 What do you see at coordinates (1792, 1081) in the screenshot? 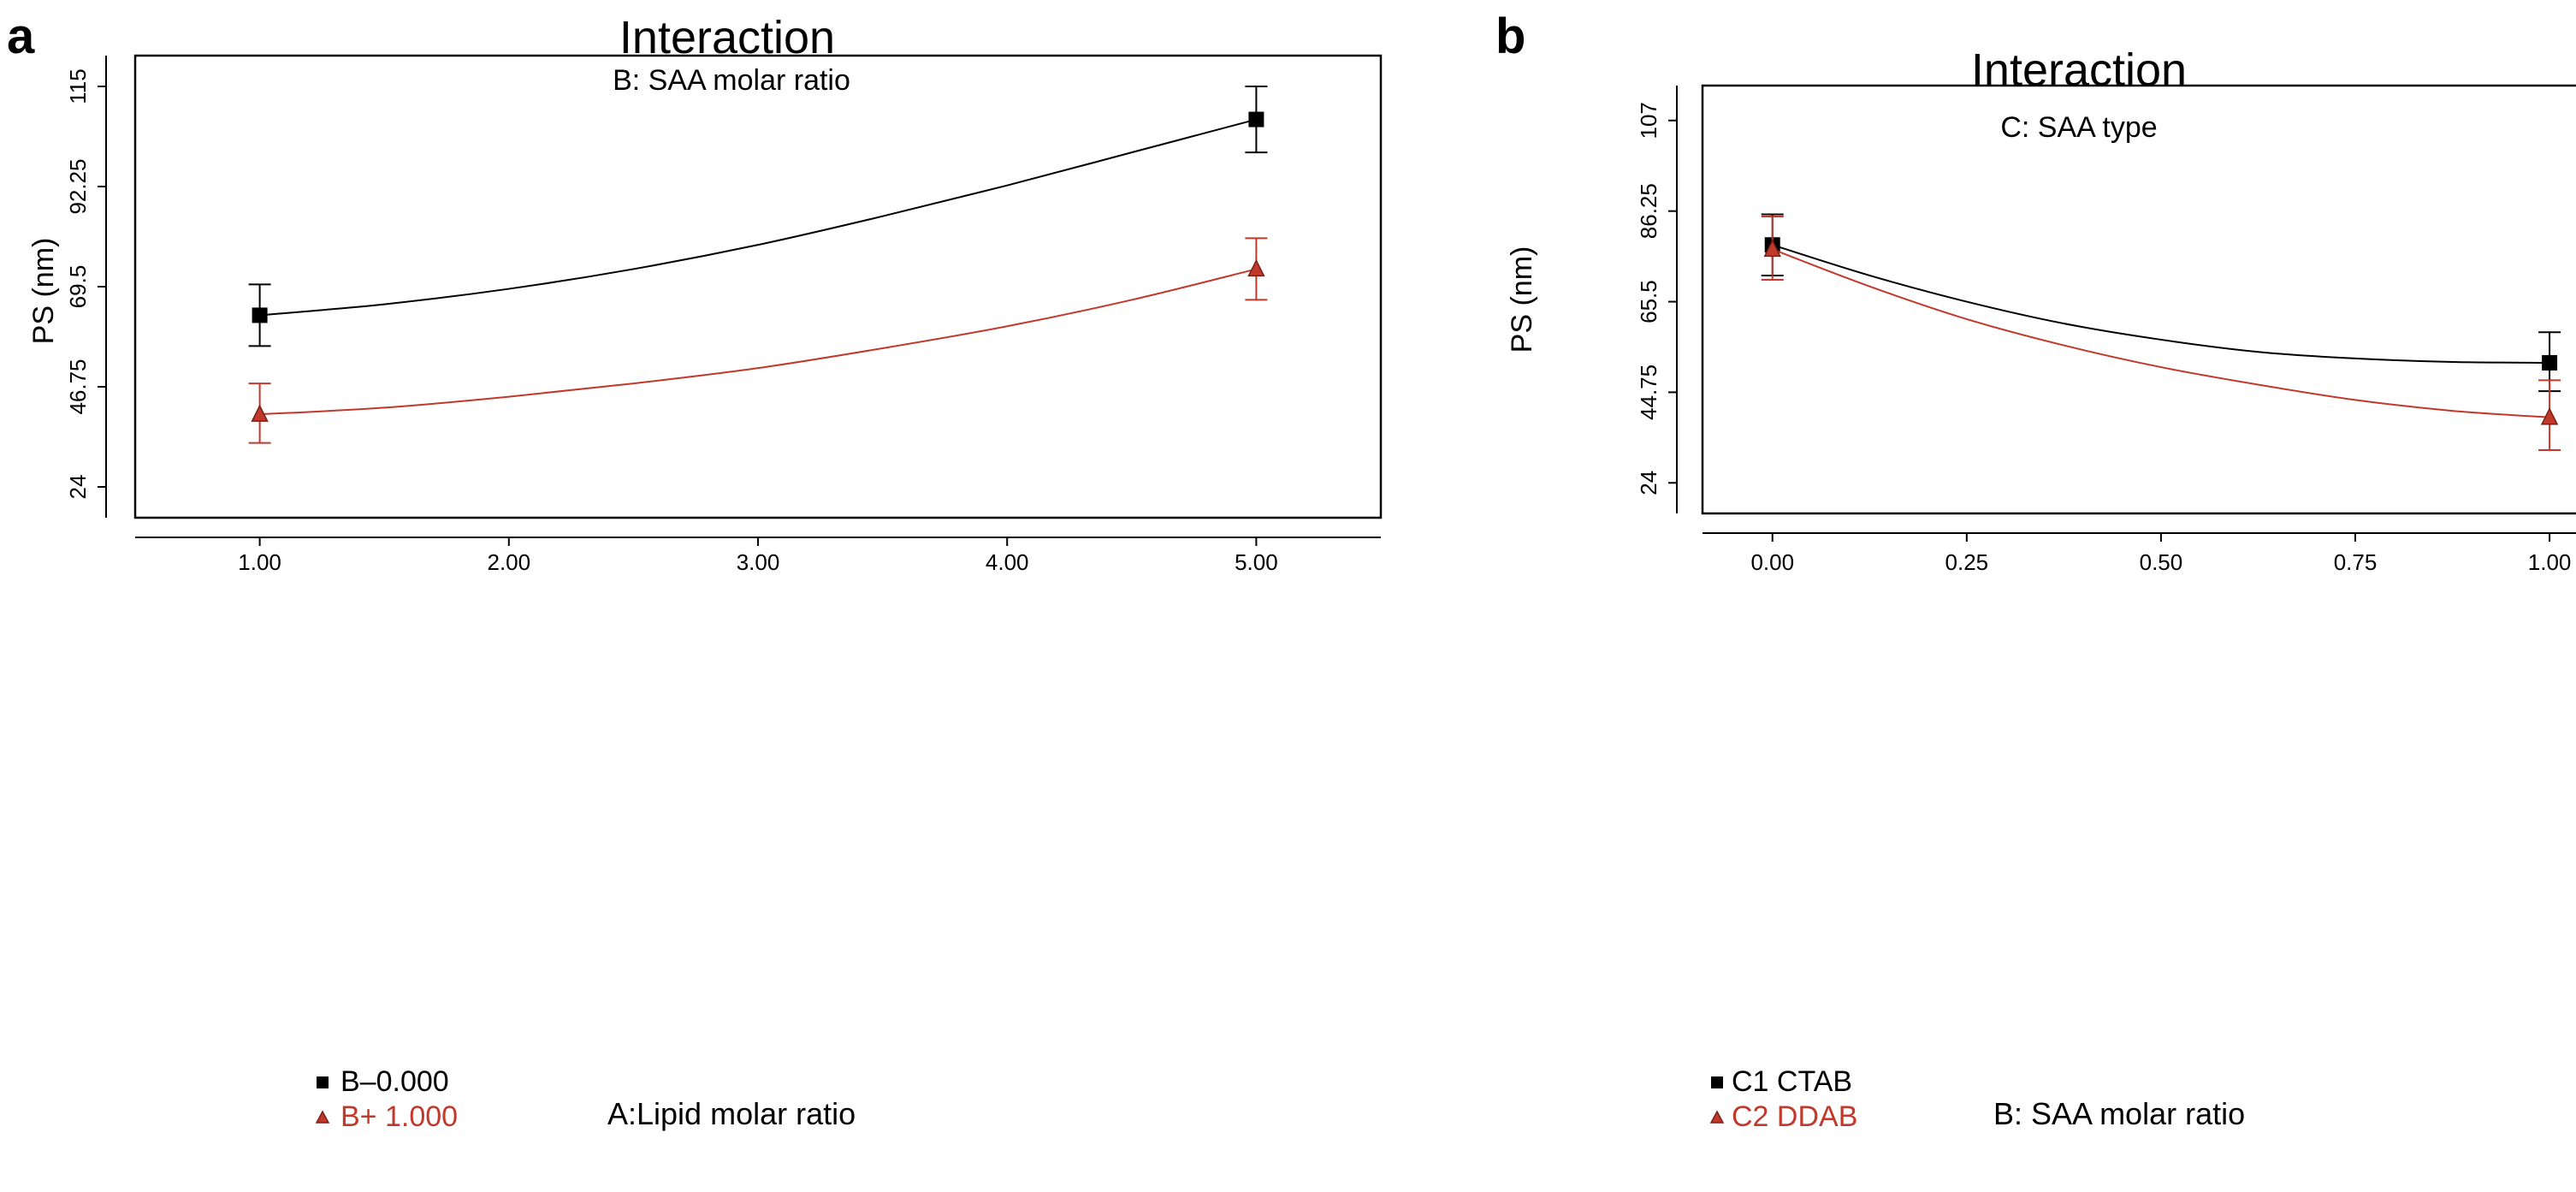
I see `legend-b-label-0: C1 CTAB` at bounding box center [1792, 1081].